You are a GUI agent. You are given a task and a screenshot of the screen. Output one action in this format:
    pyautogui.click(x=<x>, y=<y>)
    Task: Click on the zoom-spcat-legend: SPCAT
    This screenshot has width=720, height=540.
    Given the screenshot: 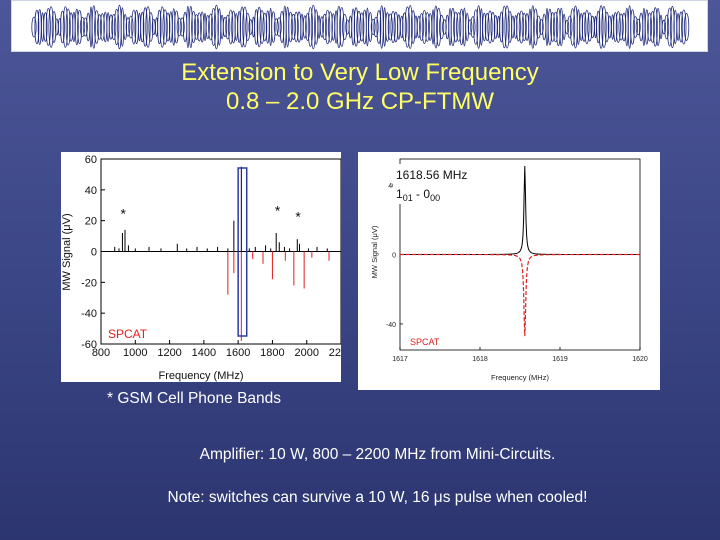 What is the action you would take?
    pyautogui.click(x=425, y=342)
    